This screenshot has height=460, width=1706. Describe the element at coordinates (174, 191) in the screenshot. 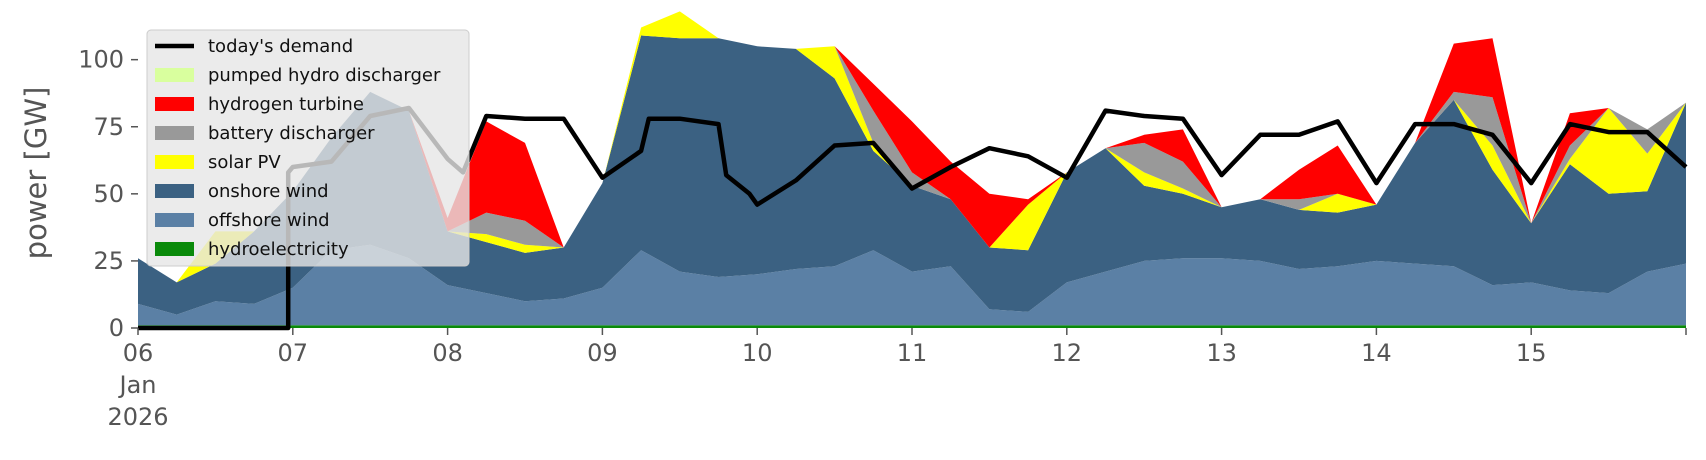

I see `legend-swatch-onshore-wind` at that location.